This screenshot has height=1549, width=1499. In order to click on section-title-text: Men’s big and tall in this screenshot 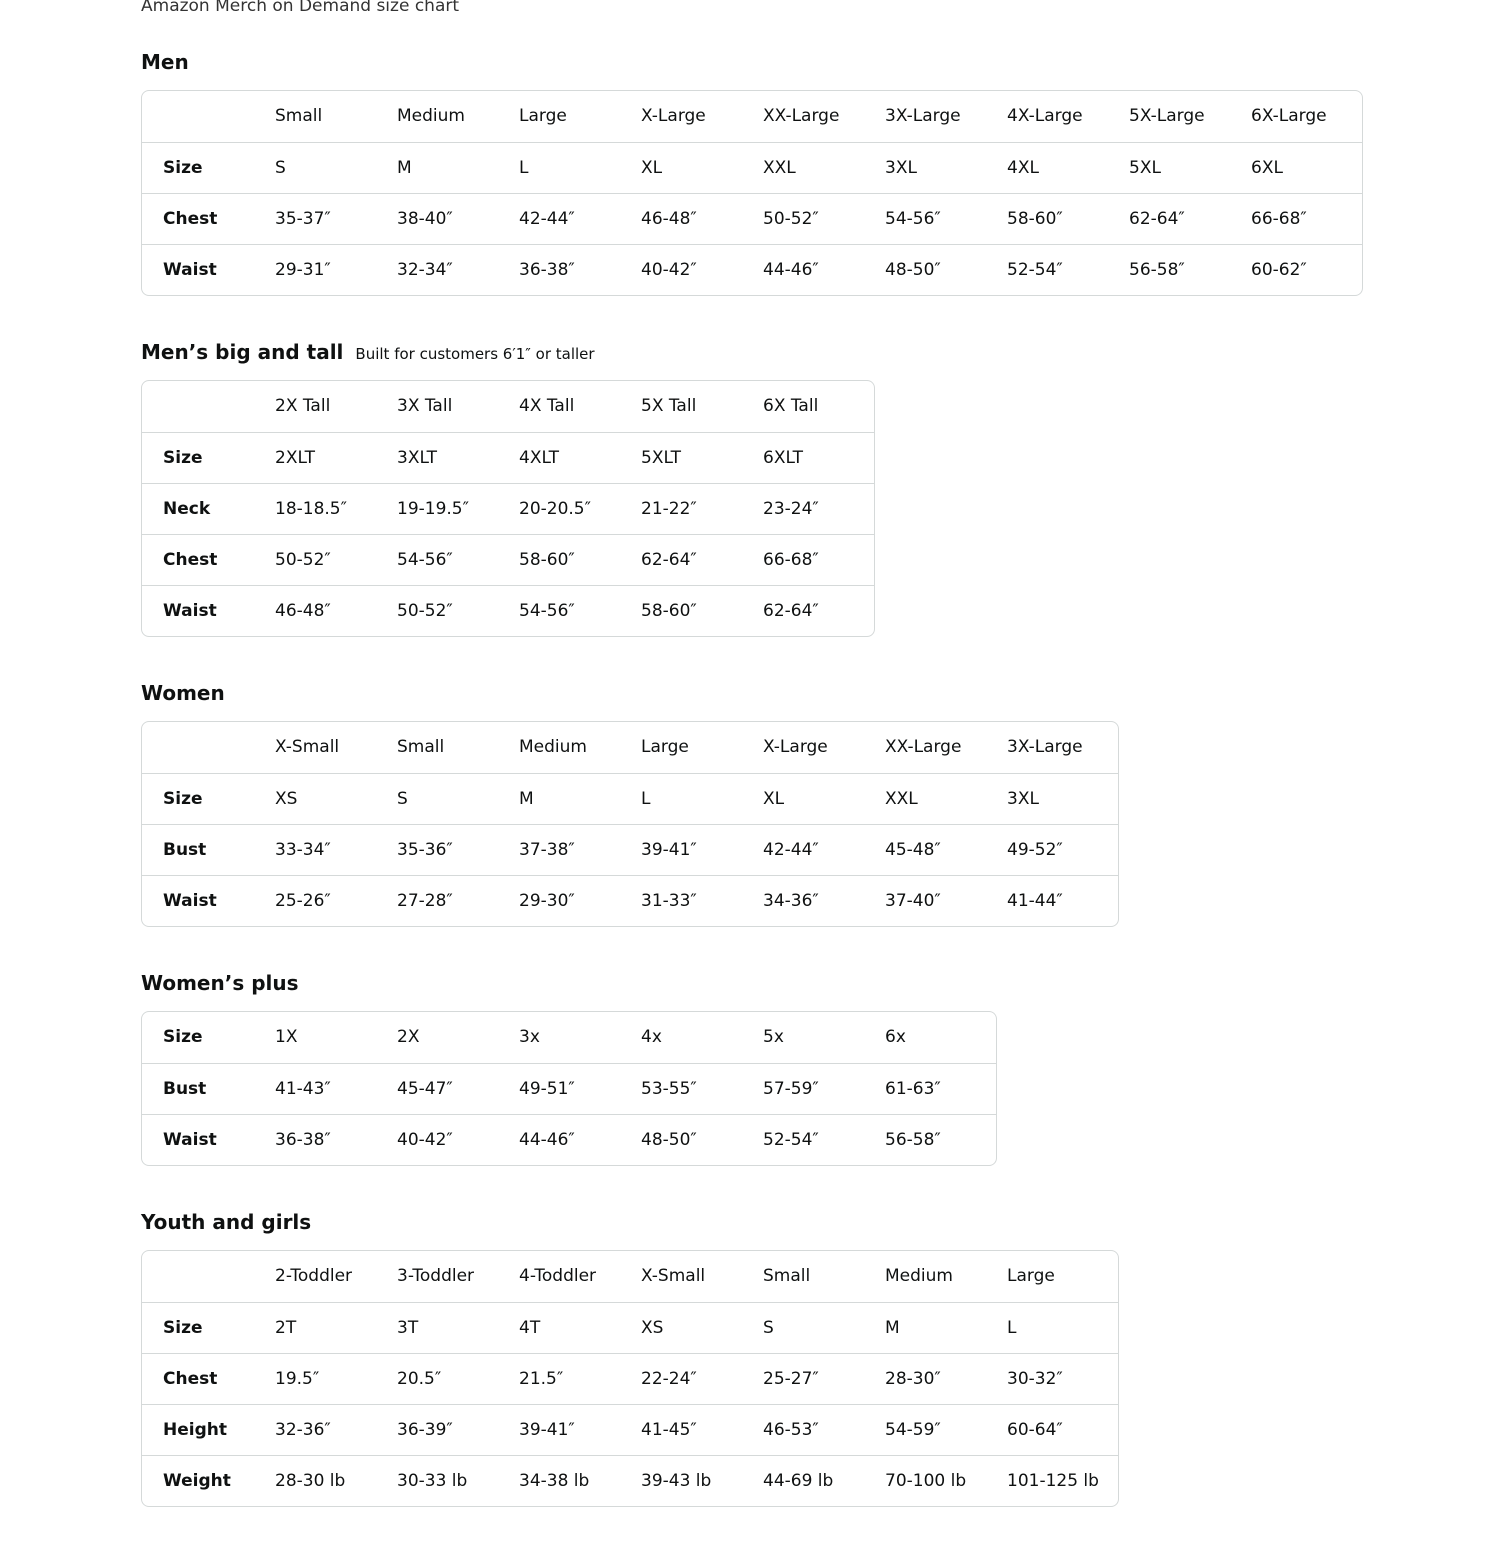, I will do `click(242, 352)`.